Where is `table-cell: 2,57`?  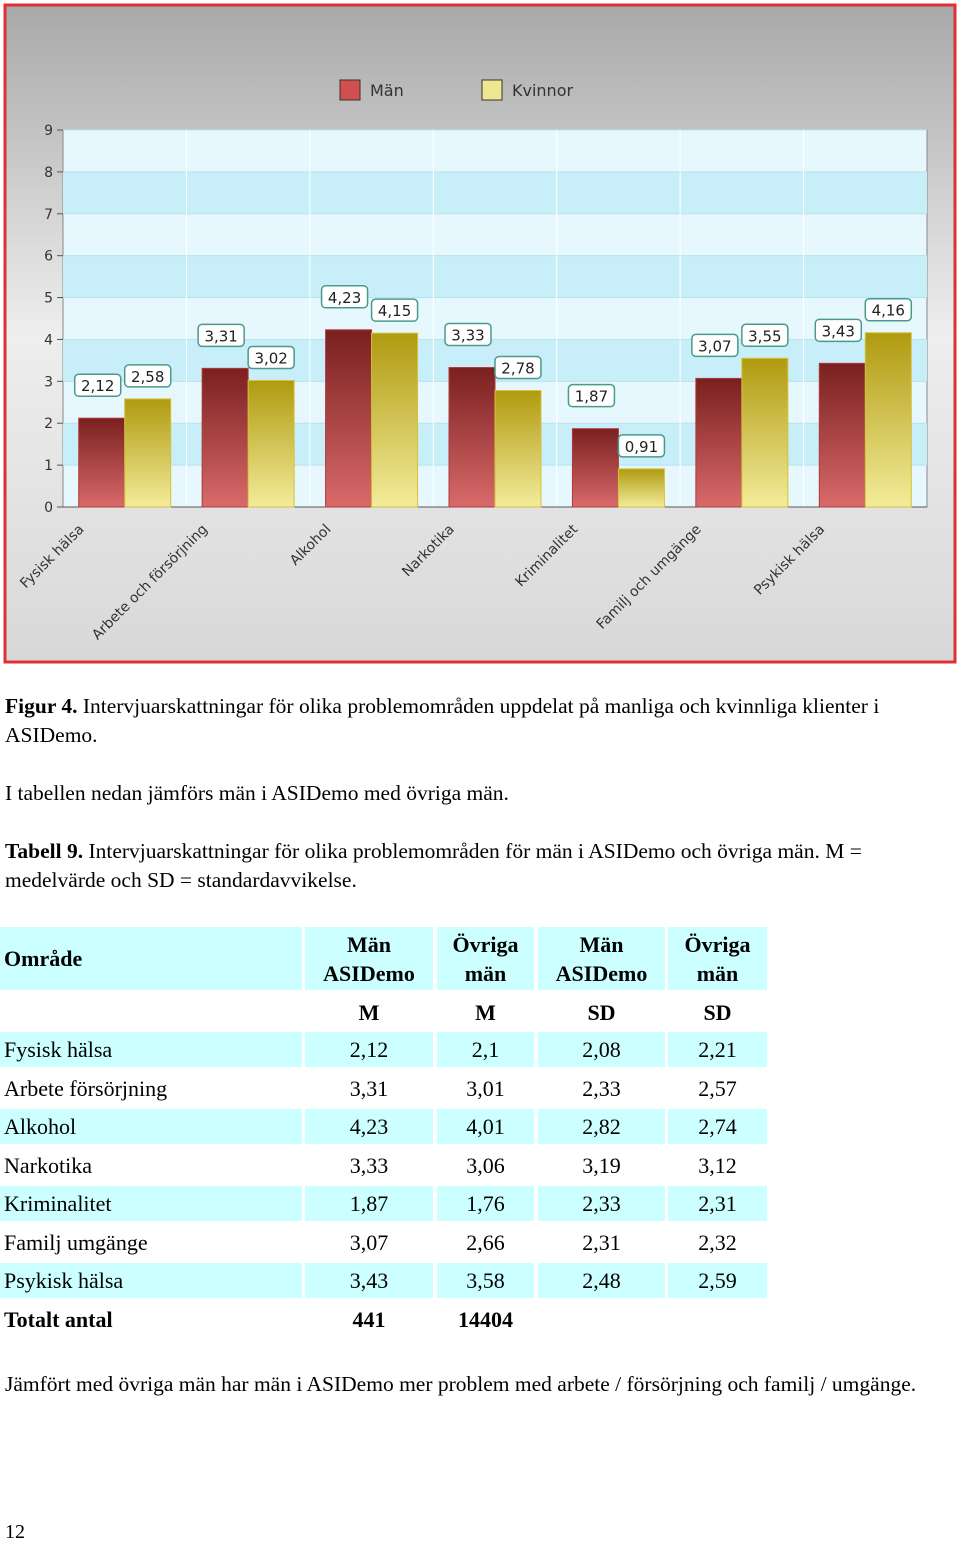
table-cell: 2,57 is located at coordinates (717, 1088).